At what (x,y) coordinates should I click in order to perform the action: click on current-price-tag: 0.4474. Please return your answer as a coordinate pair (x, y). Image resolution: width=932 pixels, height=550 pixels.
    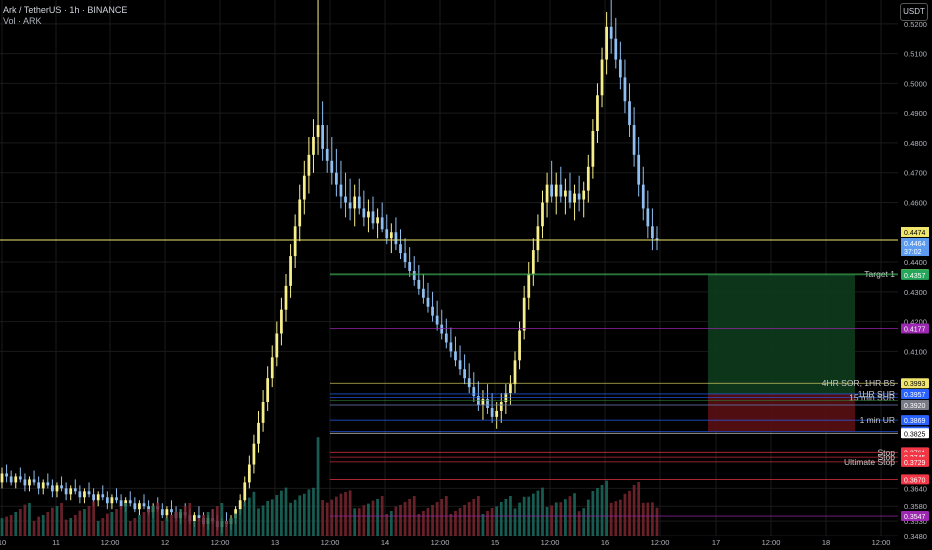
    Looking at the image, I should click on (915, 233).